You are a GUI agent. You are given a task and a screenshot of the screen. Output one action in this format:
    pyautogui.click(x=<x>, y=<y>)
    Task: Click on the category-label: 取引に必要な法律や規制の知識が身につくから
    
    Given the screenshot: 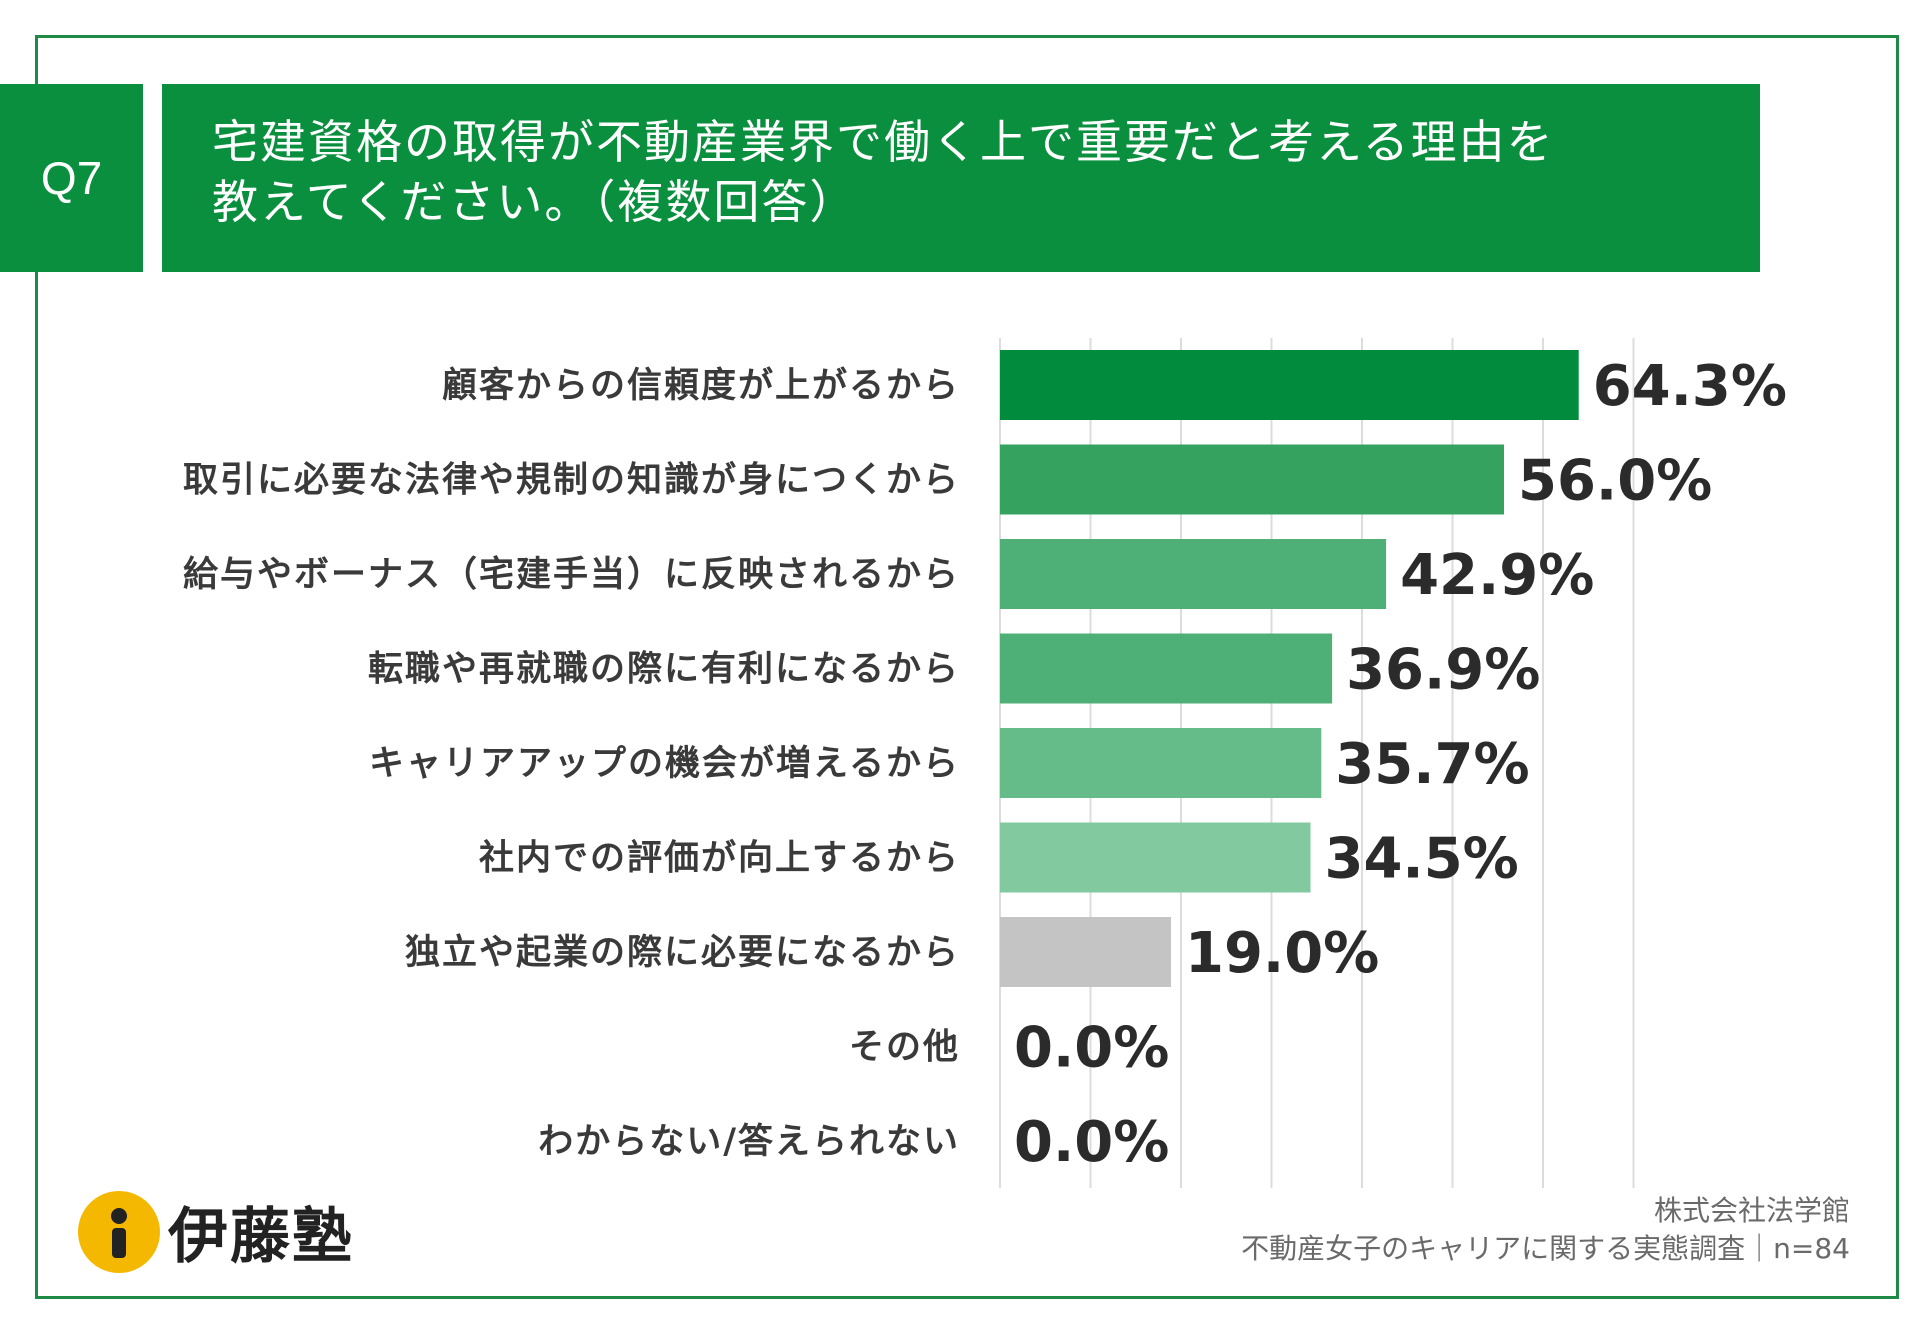 What is the action you would take?
    pyautogui.click(x=571, y=481)
    